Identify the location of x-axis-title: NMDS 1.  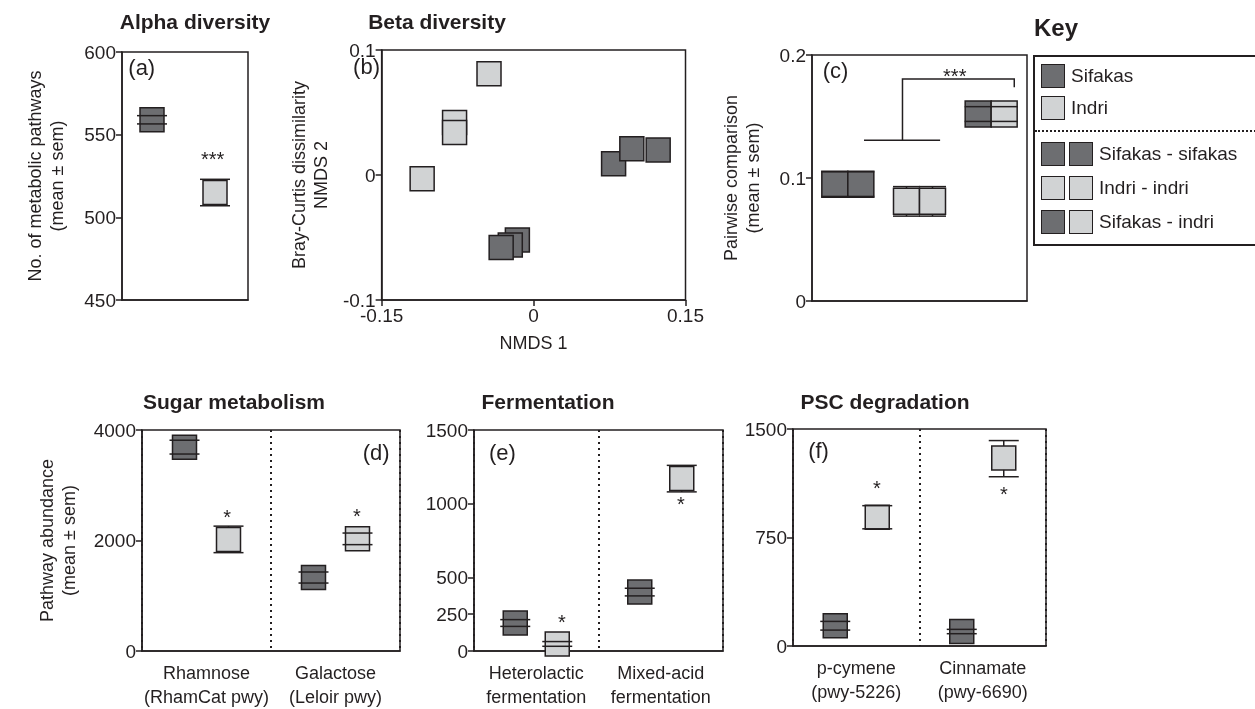
(533, 343).